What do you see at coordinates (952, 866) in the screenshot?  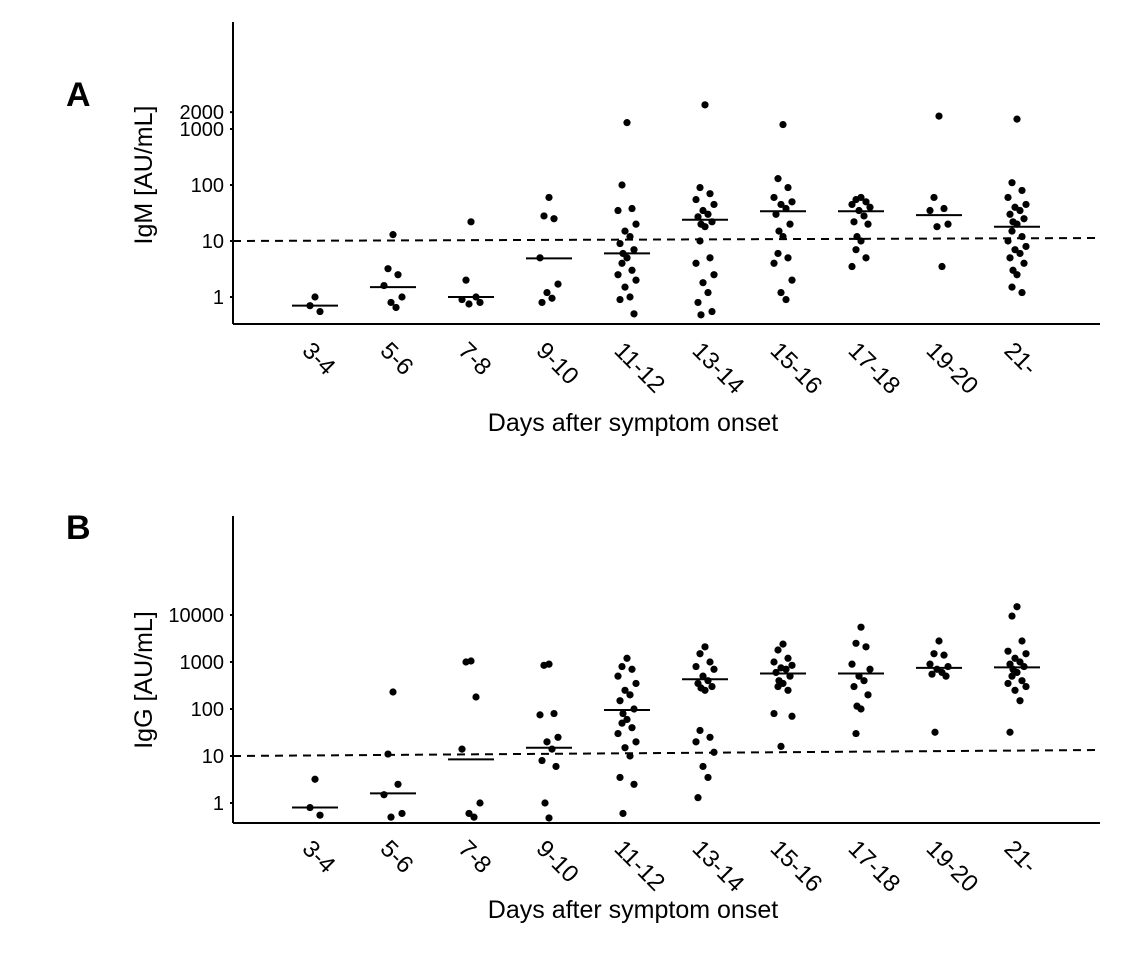 I see `x-tick-label: 19-20` at bounding box center [952, 866].